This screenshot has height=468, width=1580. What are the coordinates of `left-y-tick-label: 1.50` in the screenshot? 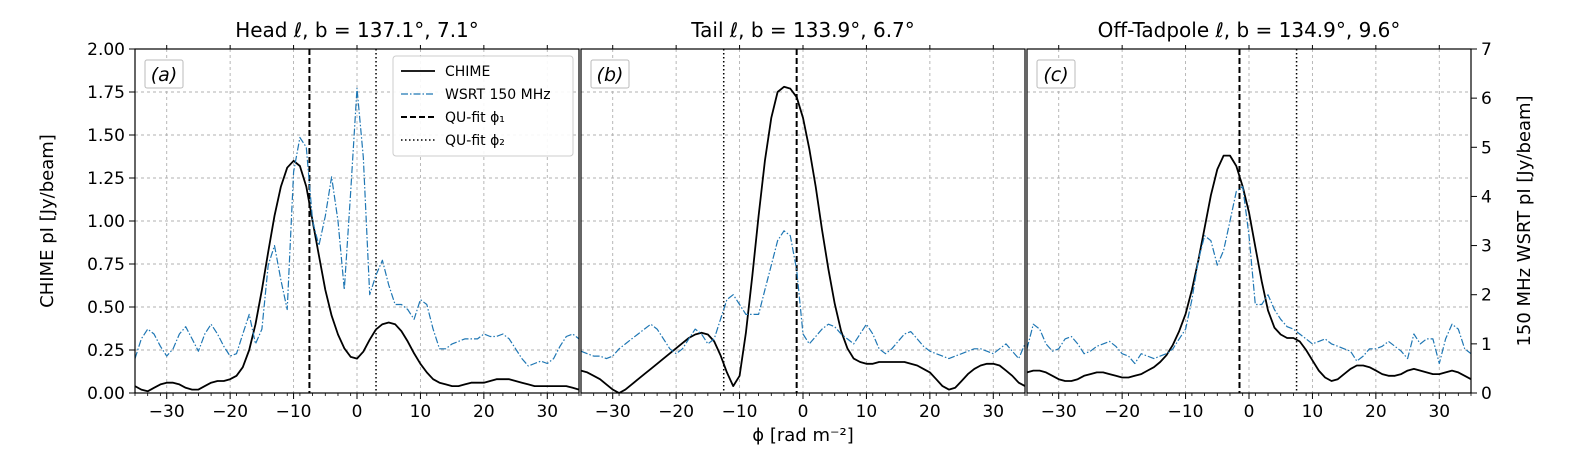 It's located at (106, 136).